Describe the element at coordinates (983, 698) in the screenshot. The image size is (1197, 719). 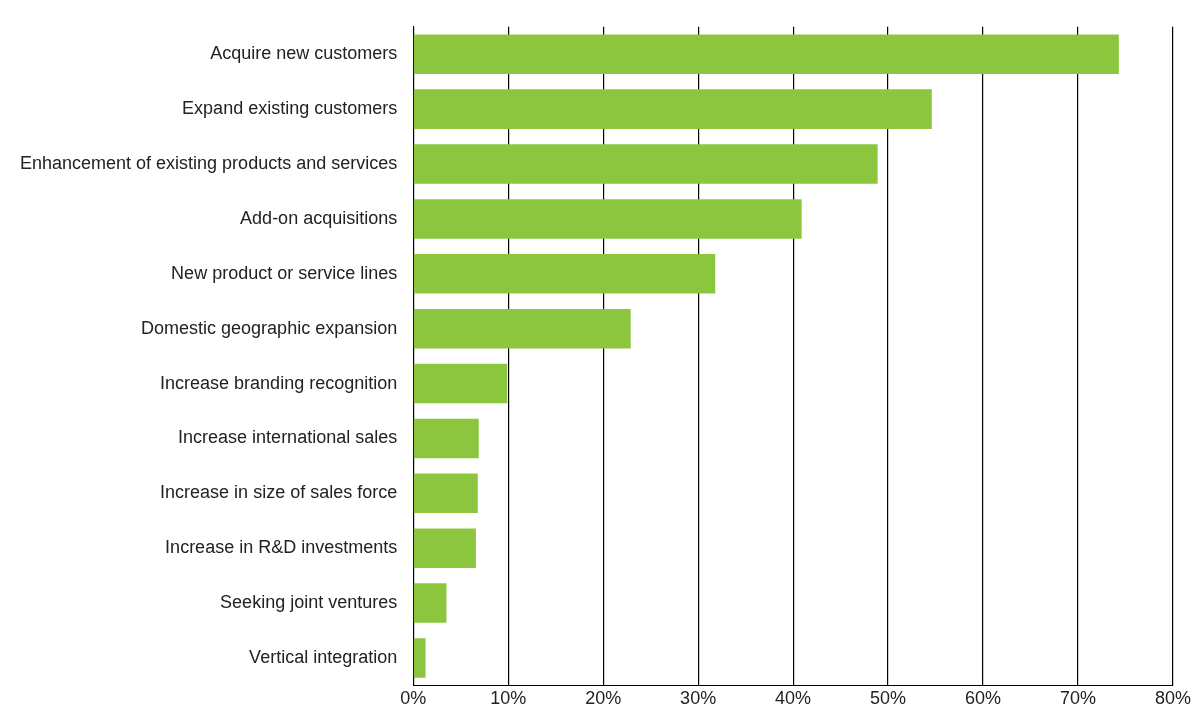
I see `x-tick-label: 60%` at that location.